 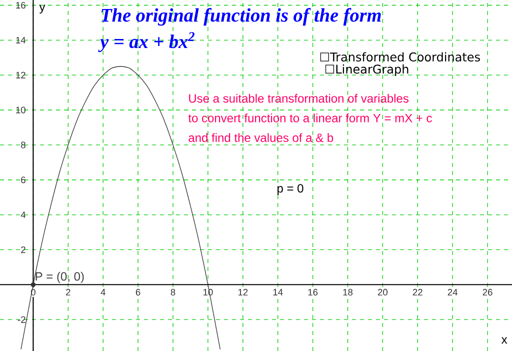 I want to click on x-tick-label: 26, so click(x=487, y=292).